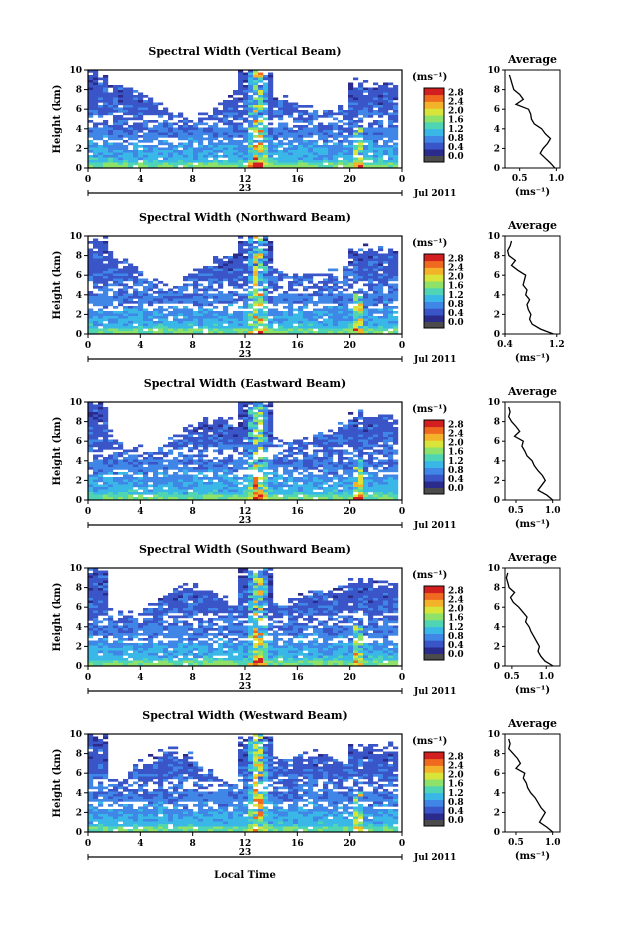 The height and width of the screenshot is (933, 621). I want to click on average-y-tick-label: 8, so click(497, 91).